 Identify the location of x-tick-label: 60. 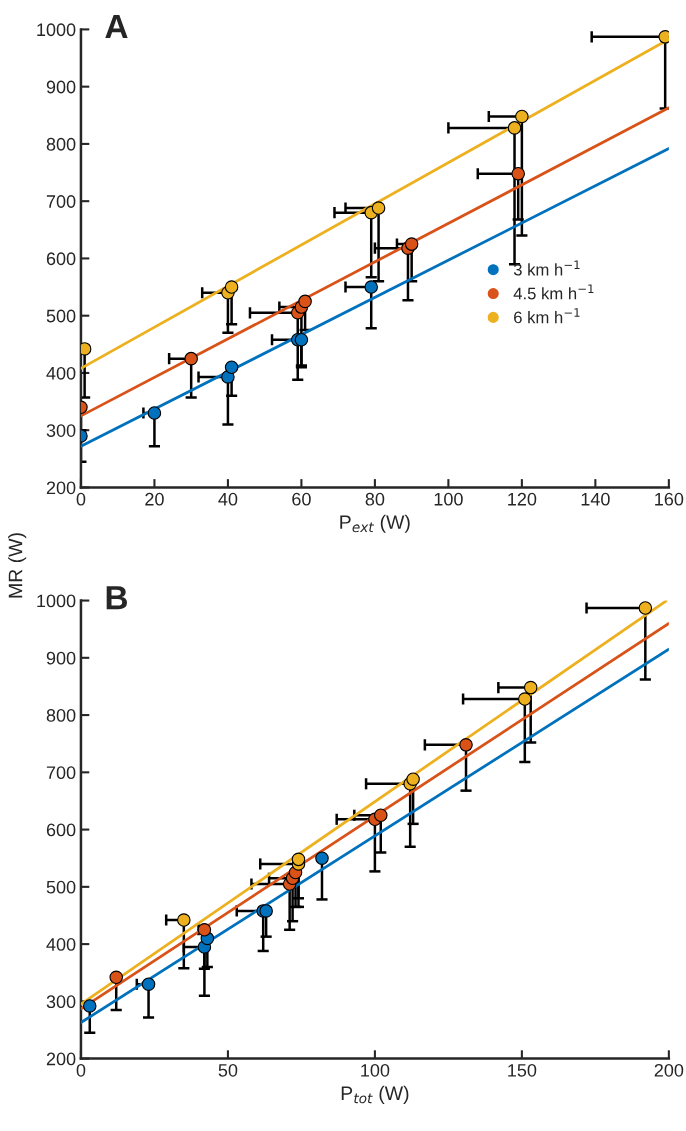
(301, 499).